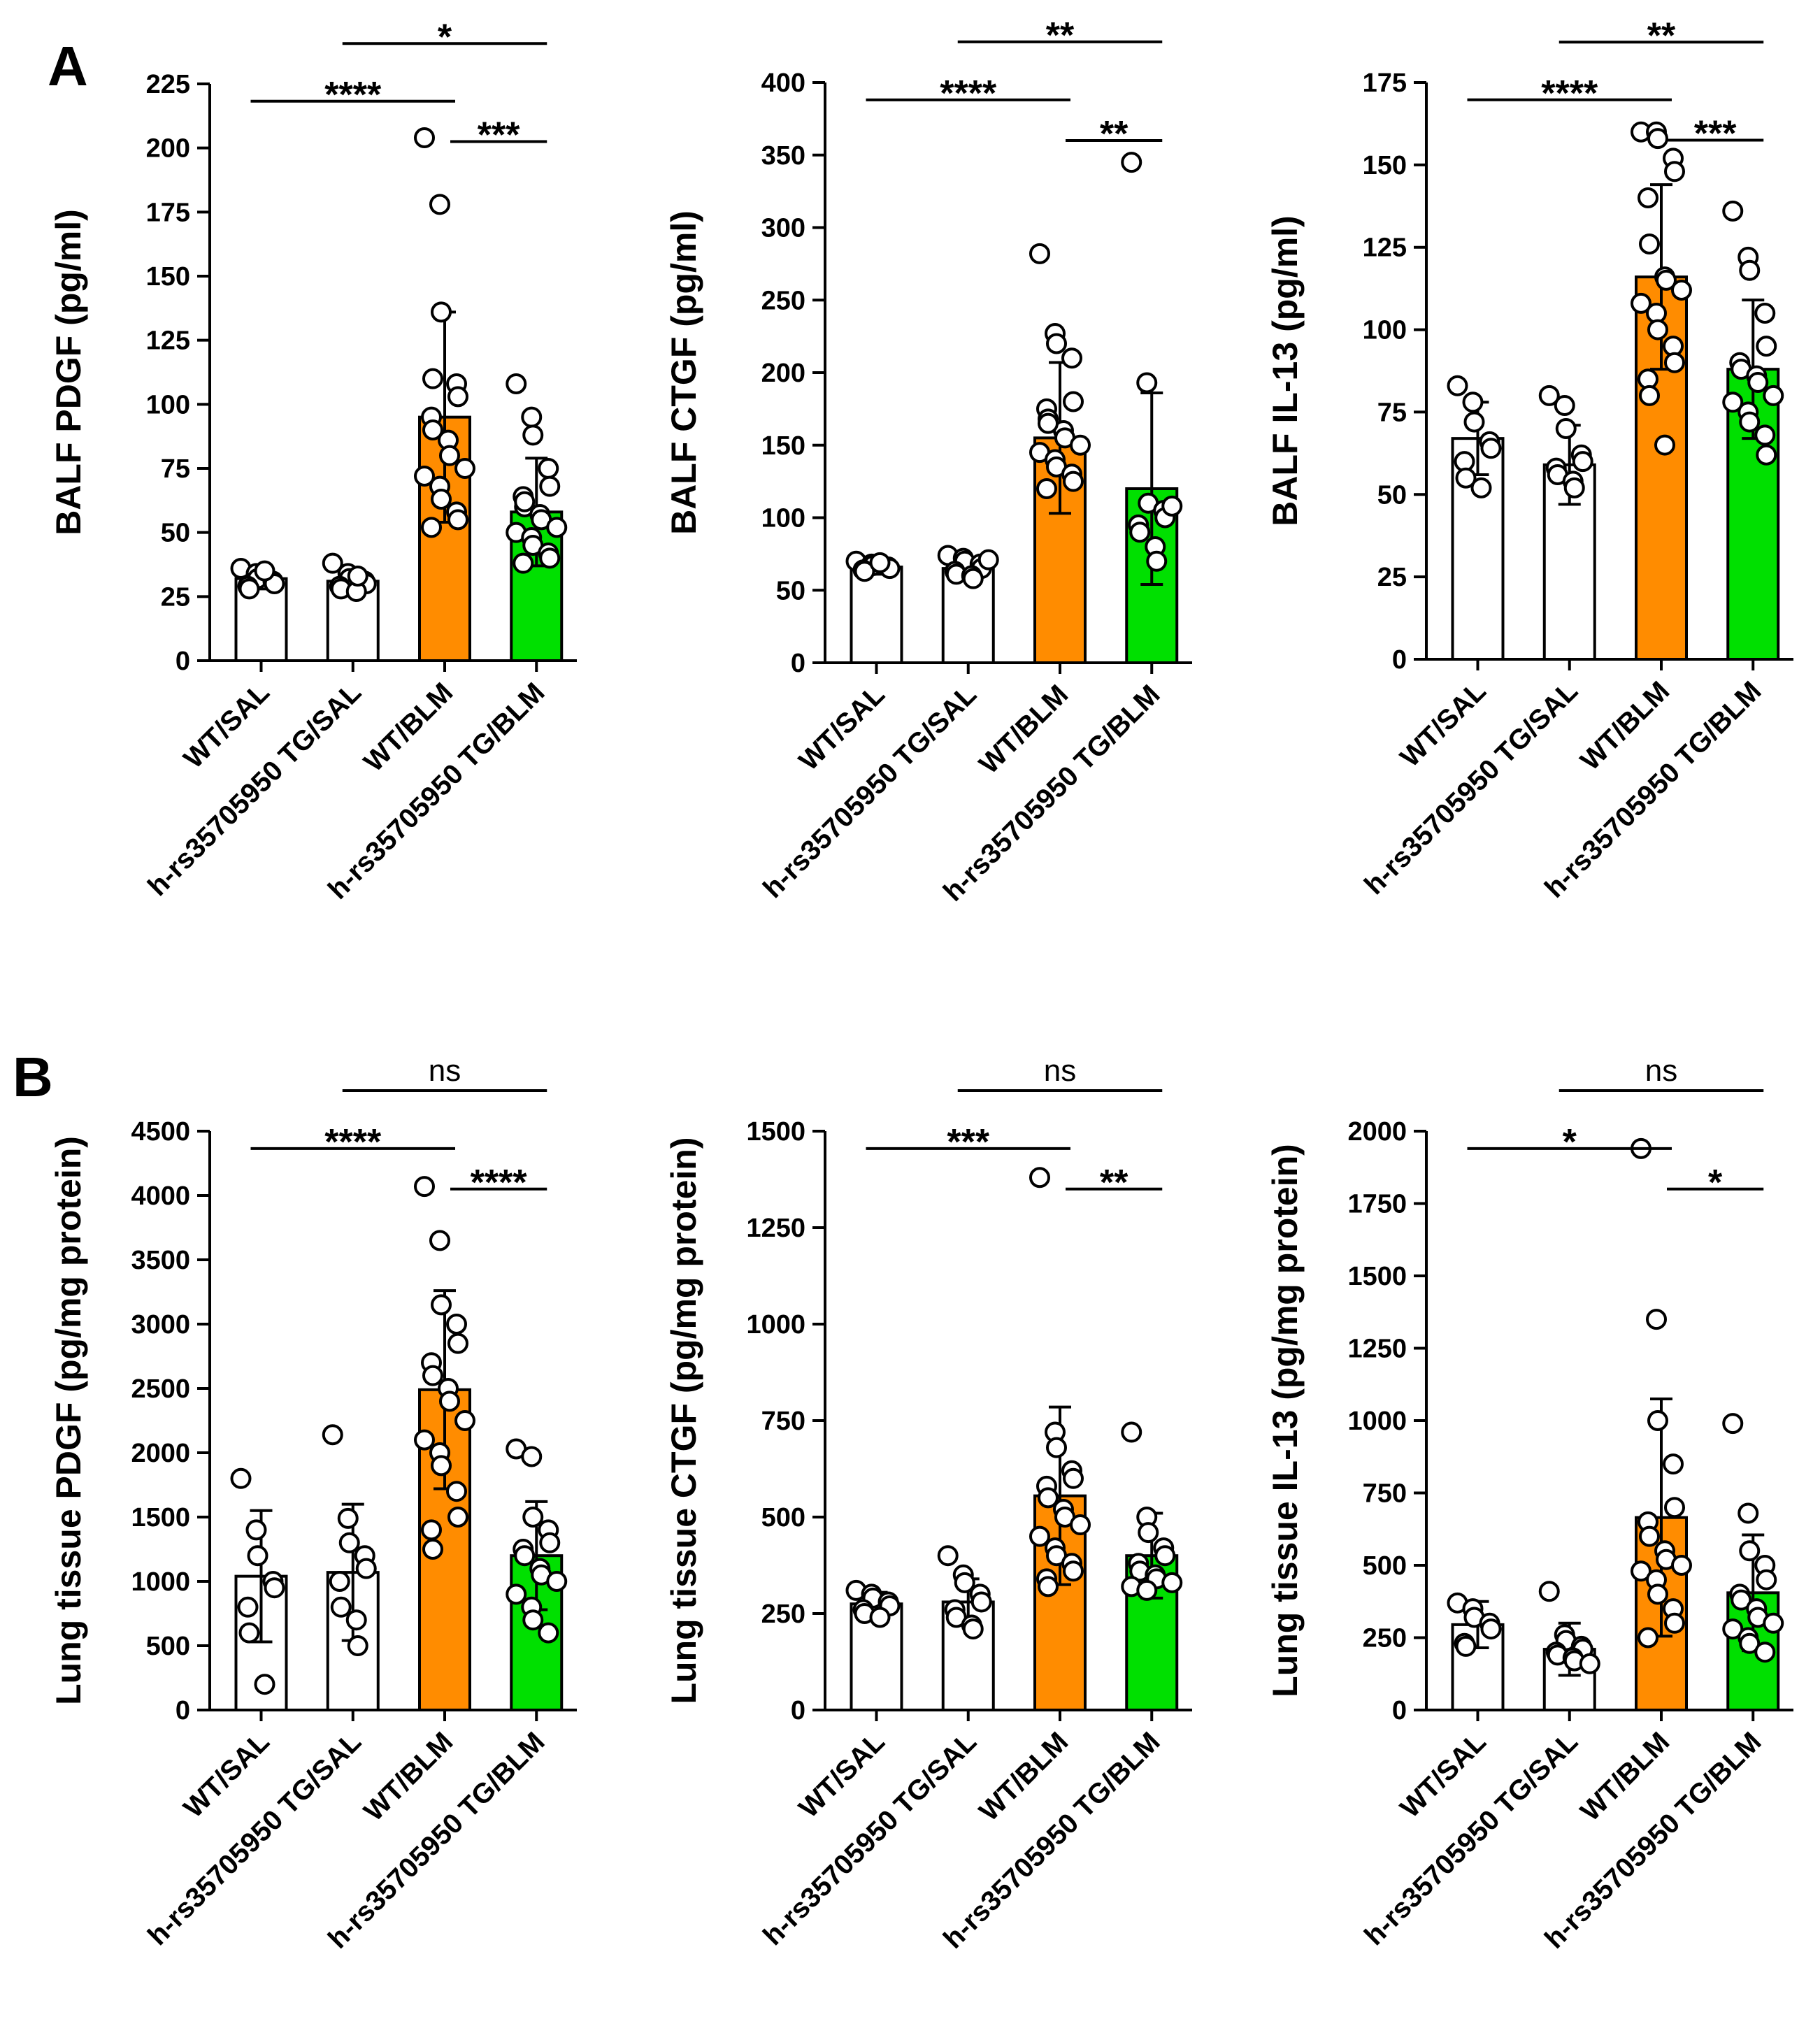  Describe the element at coordinates (500, 1183) in the screenshot. I see `significance-label: ****` at that location.